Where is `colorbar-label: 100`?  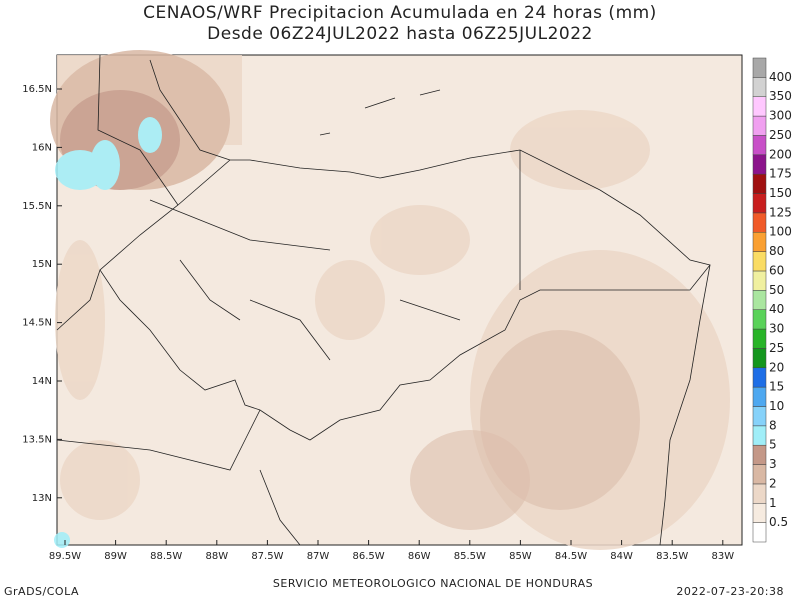
colorbar-label: 100 is located at coordinates (780, 232).